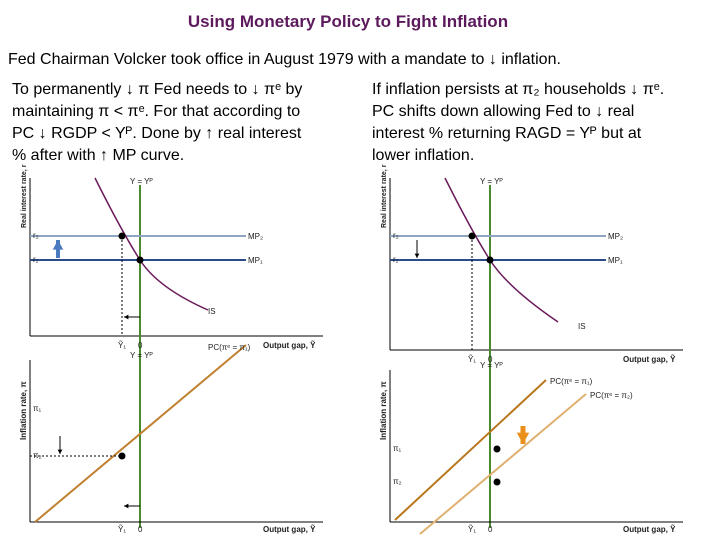  What do you see at coordinates (157, 89) in the screenshot?
I see `paragraph-line: To permanently ↓ π Fed needs to ↓ πᵉ by` at bounding box center [157, 89].